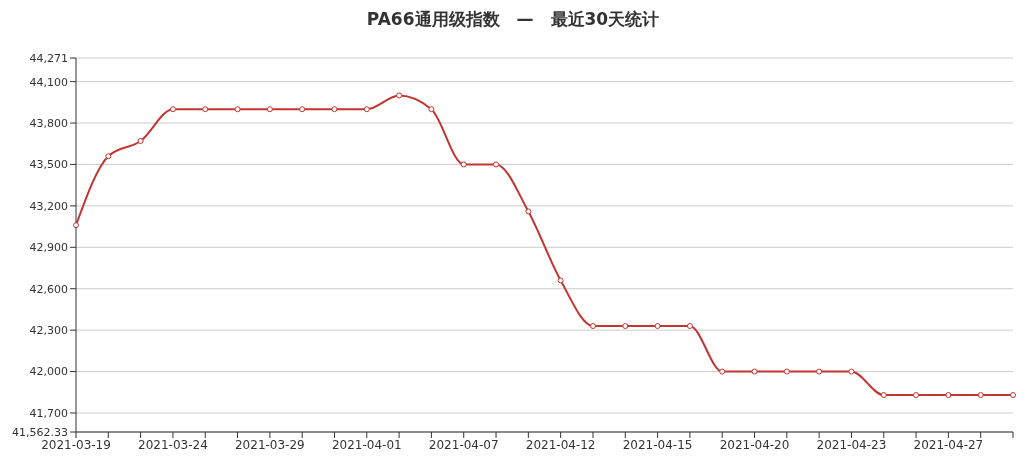 The image size is (1026, 464). I want to click on y-tick-label: 44,271, so click(48, 58).